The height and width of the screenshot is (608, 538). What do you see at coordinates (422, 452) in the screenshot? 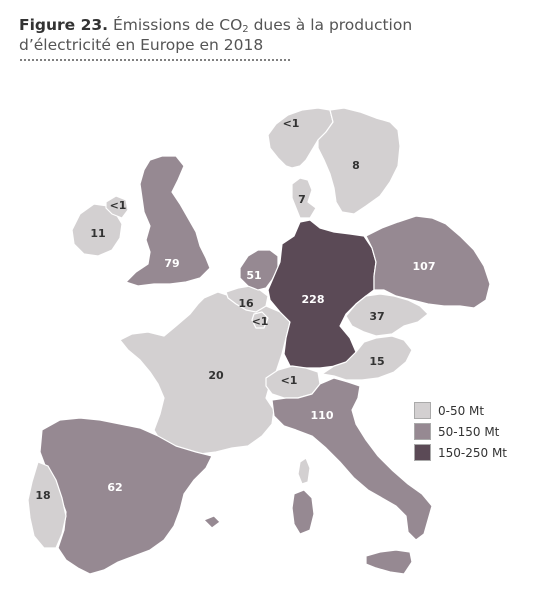
I see `legend-swatch-high` at bounding box center [422, 452].